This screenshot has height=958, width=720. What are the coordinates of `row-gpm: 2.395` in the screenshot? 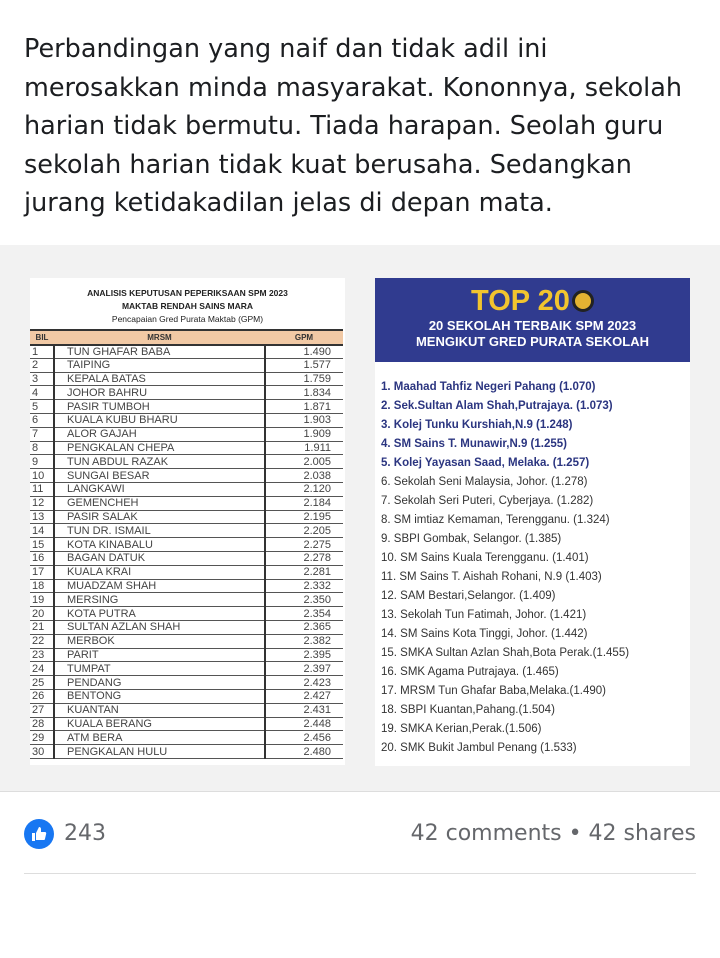 It's located at (304, 655).